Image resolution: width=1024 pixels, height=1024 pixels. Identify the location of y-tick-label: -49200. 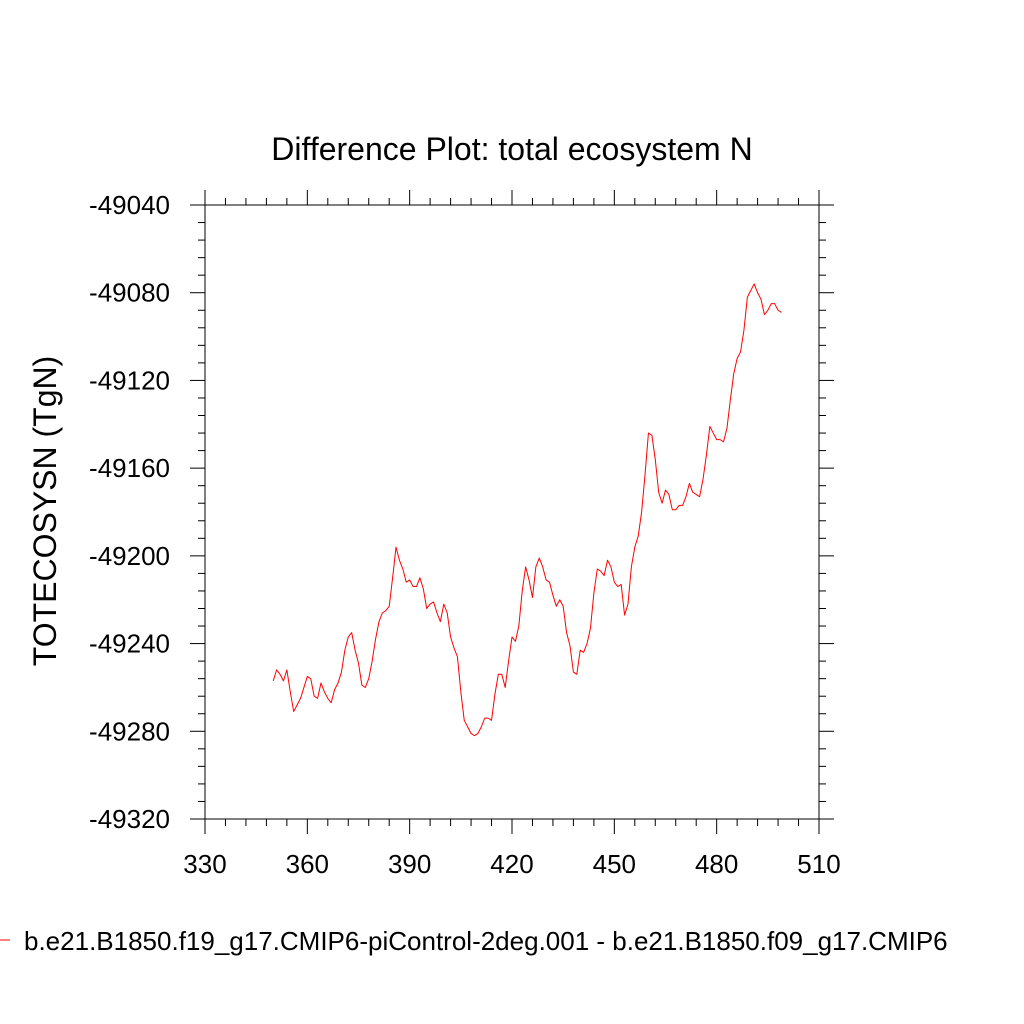
(129, 556).